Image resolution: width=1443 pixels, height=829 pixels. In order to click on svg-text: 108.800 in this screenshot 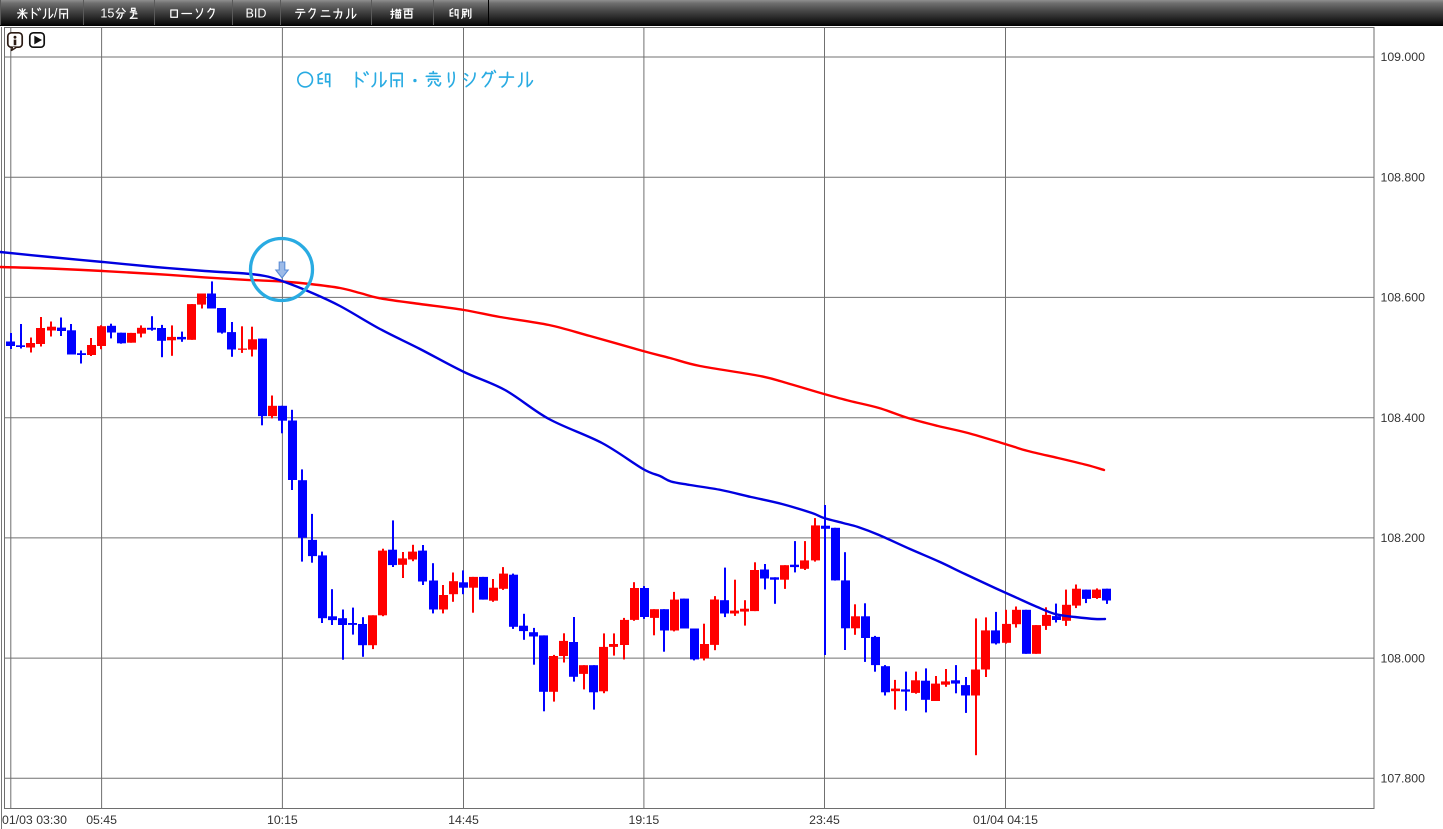, I will do `click(1403, 177)`.